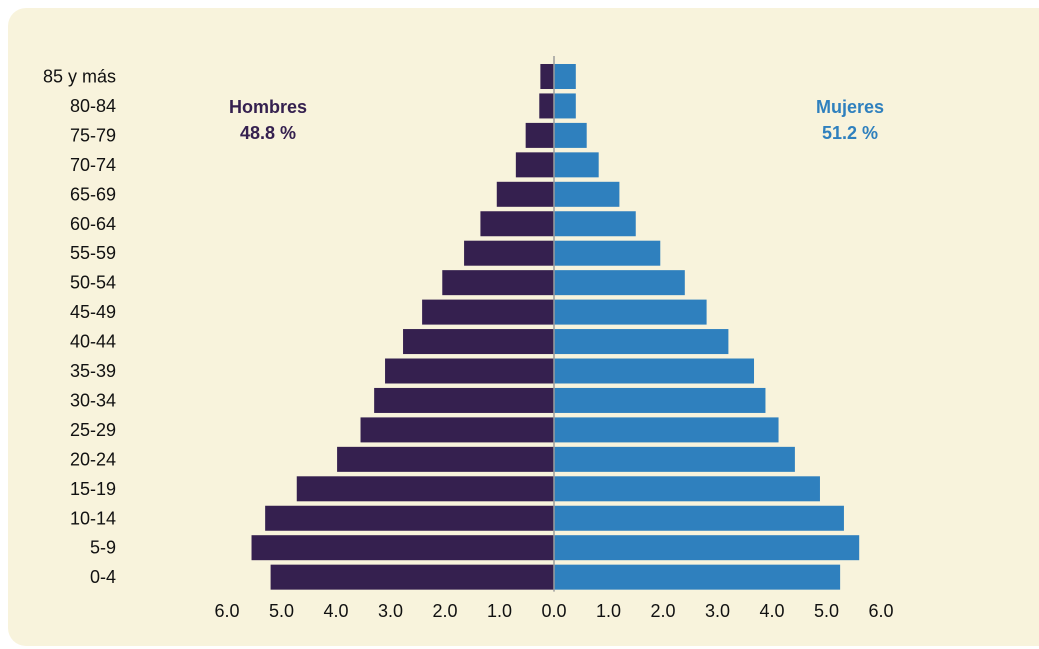  Describe the element at coordinates (850, 107) in the screenshot. I see `legend-mujeres-label: Mujeres` at that location.